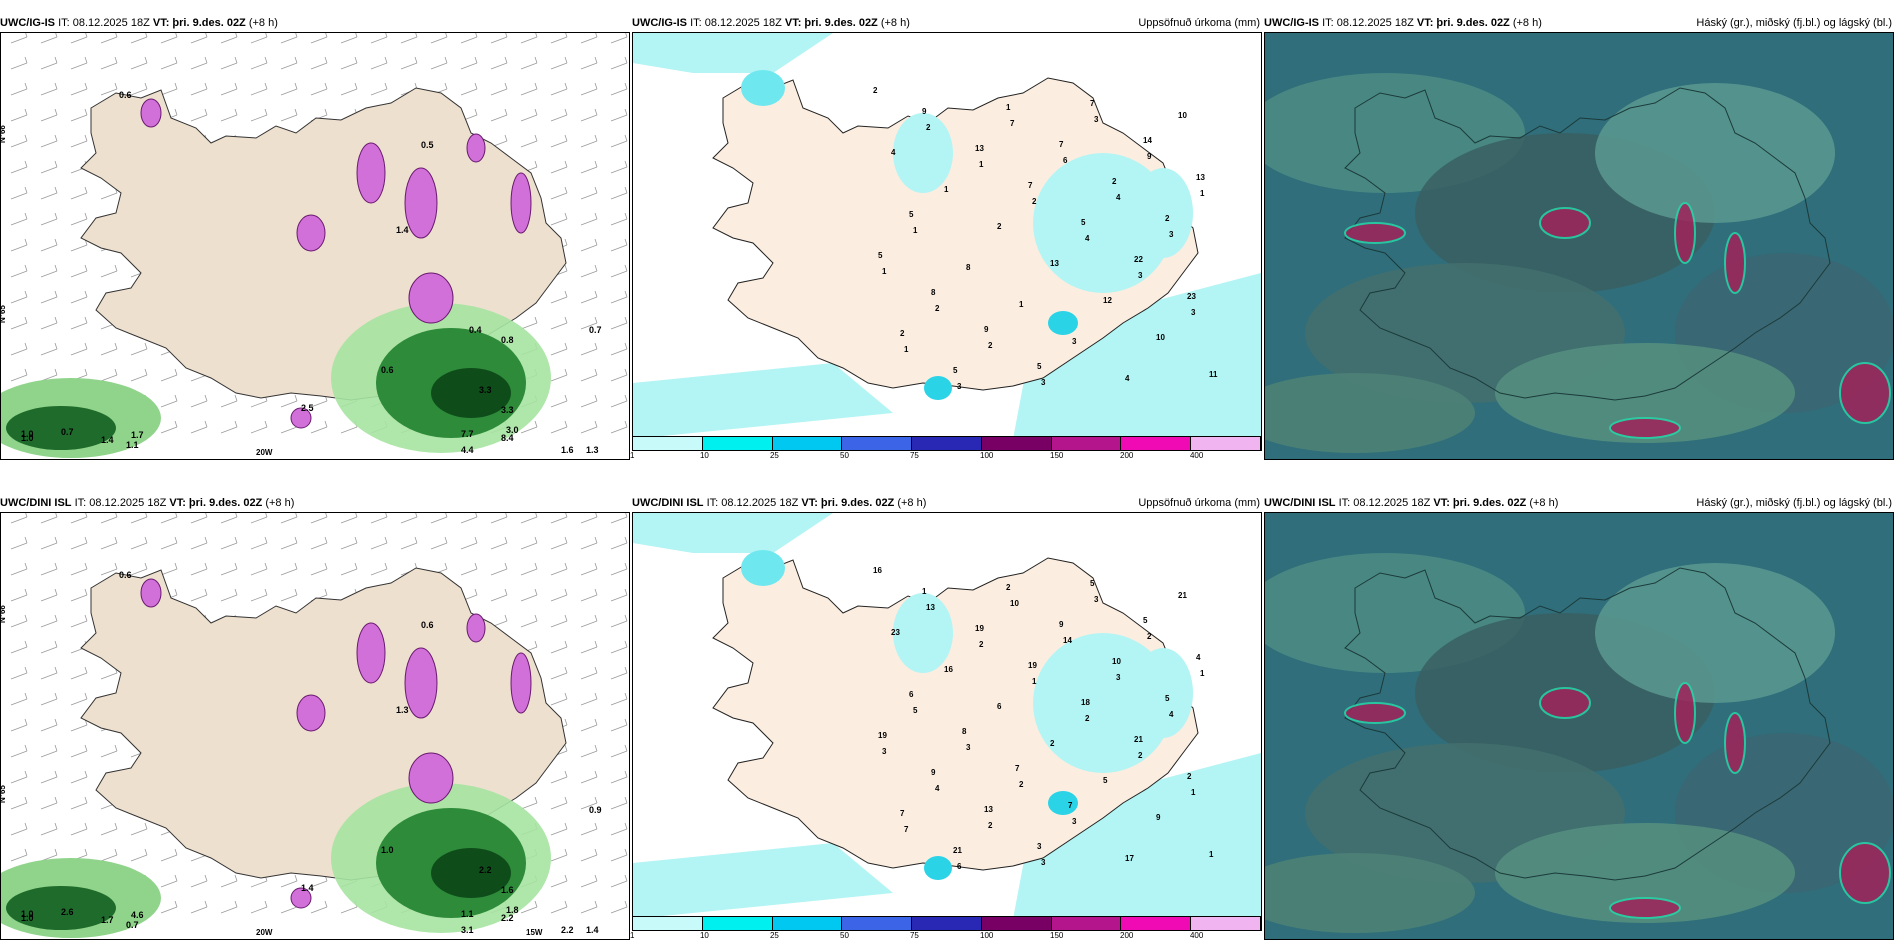 Image resolution: width=1900 pixels, height=950 pixels. What do you see at coordinates (1160, 337) in the screenshot?
I see `precip-accum-value: 10` at bounding box center [1160, 337].